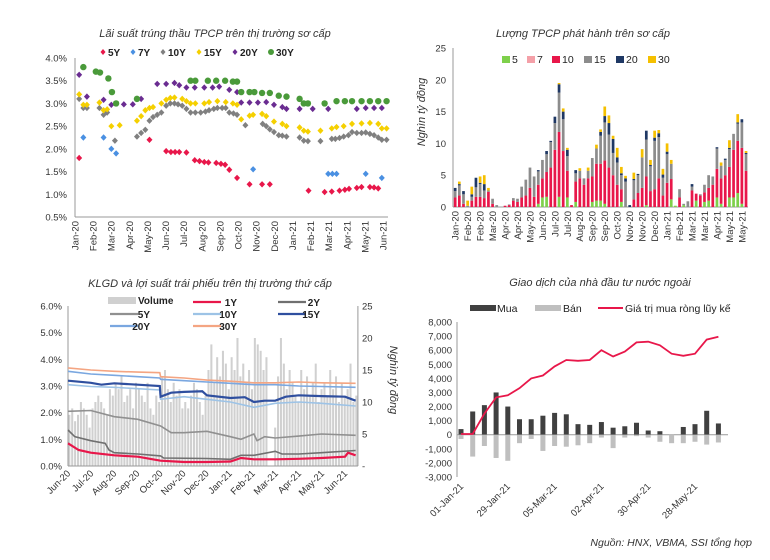 This screenshot has width=770, height=560. I want to click on legend-label-20: 20, so click(632, 60).